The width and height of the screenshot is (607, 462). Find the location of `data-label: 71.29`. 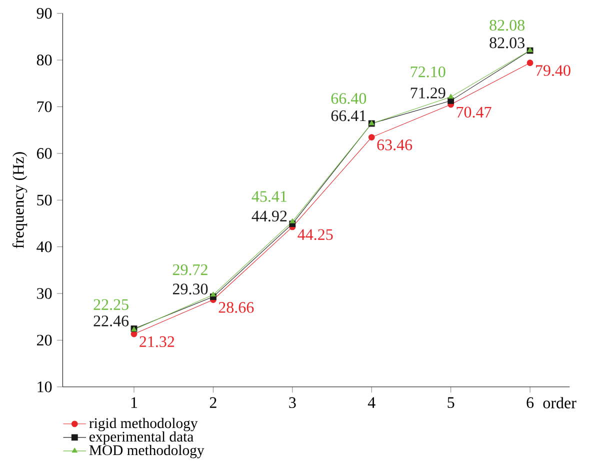

data-label: 71.29 is located at coordinates (428, 93).